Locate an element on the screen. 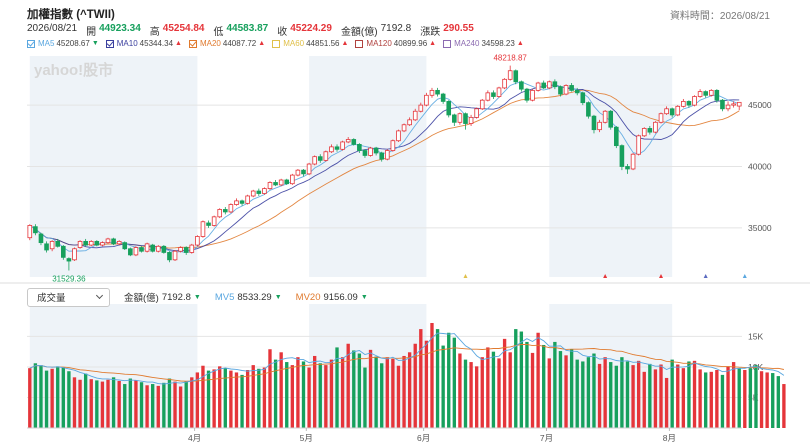 This screenshot has height=447, width=810. x-tick-label: 4月 is located at coordinates (194, 438).